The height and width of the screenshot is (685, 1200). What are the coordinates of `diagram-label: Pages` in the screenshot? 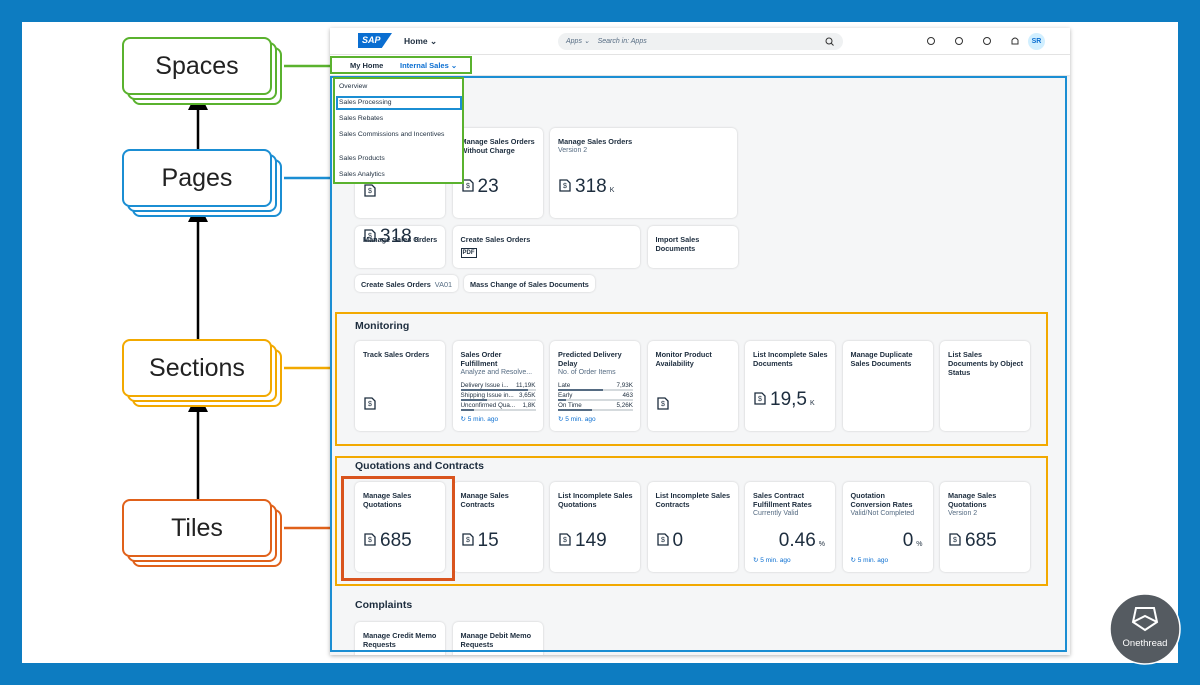 It's located at (197, 178).